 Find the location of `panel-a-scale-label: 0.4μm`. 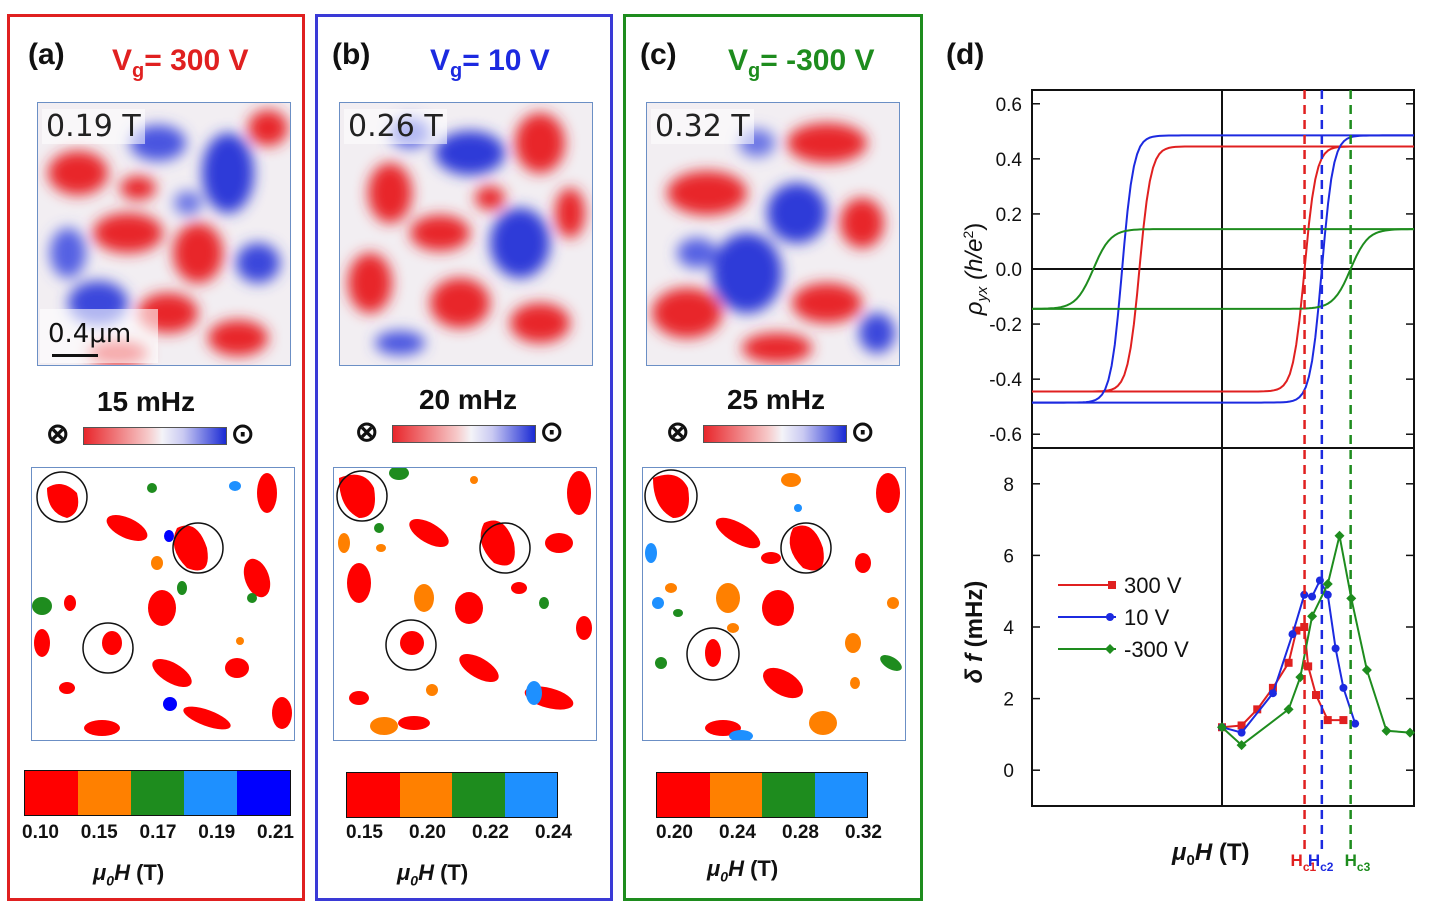

panel-a-scale-label: 0.4μm is located at coordinates (90, 334).